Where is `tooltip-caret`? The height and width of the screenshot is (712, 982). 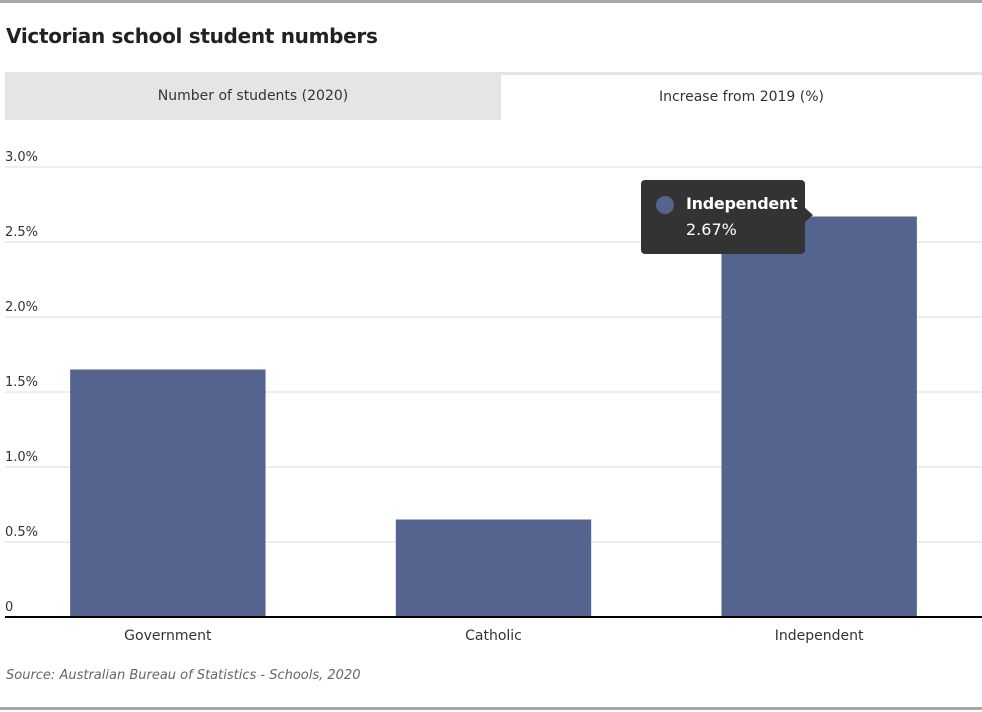
tooltip-caret is located at coordinates (808, 215).